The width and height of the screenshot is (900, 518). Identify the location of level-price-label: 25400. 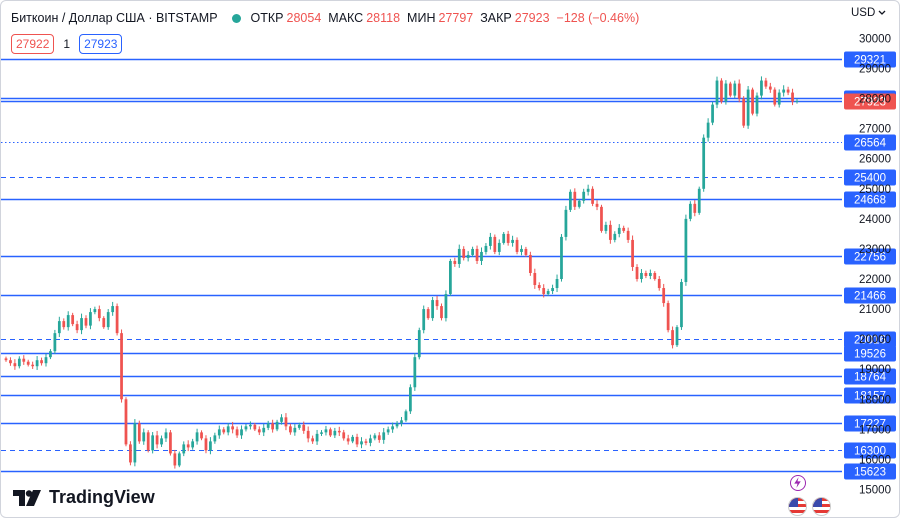
(870, 179).